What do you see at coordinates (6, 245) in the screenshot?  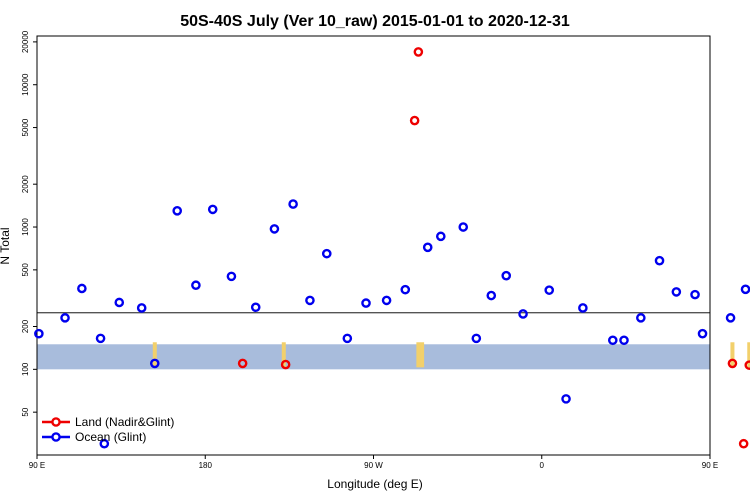 I see `y-axis-label: N Total` at bounding box center [6, 245].